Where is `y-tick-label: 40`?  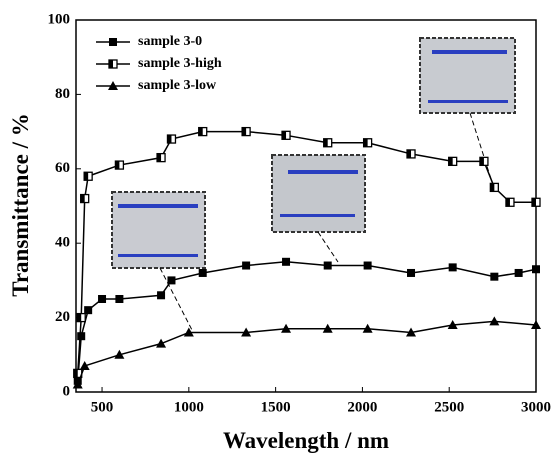
y-tick-label: 40 is located at coordinates (62, 243).